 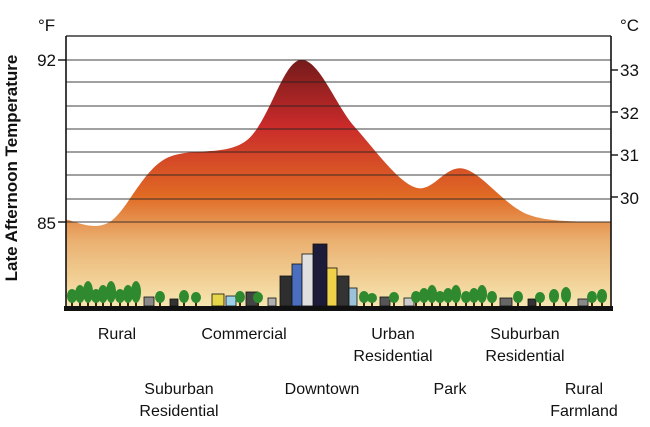 I want to click on celsius-unit: °C, so click(x=630, y=25).